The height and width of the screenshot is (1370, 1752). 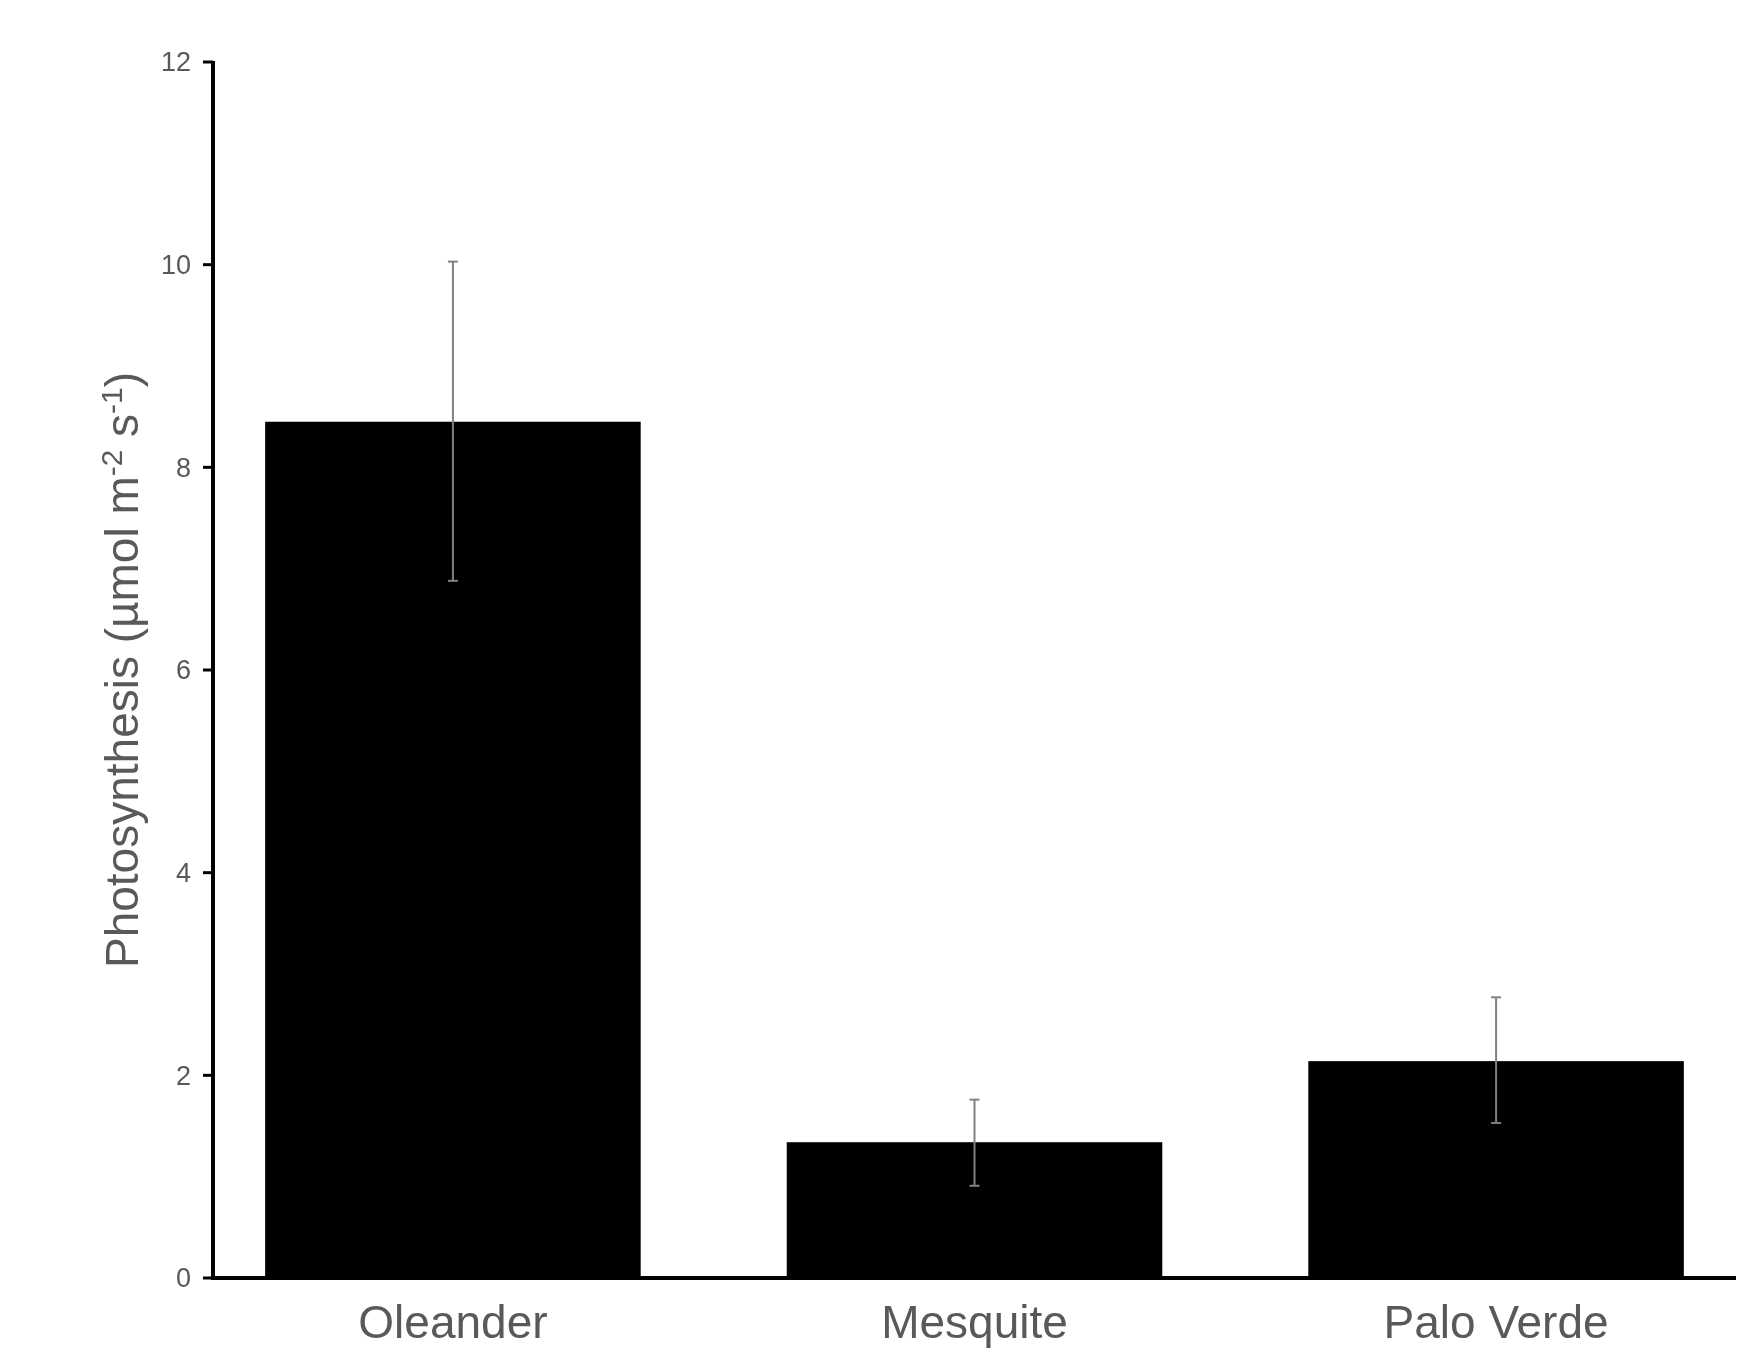 I want to click on y-tick-label: 4, so click(x=183, y=873).